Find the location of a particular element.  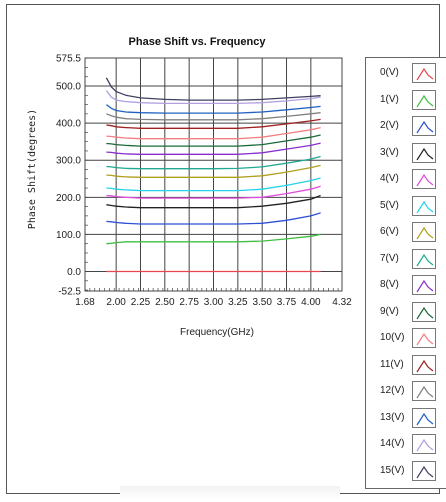

chart-title: Phase Shift vs. Frequency is located at coordinates (198, 42).